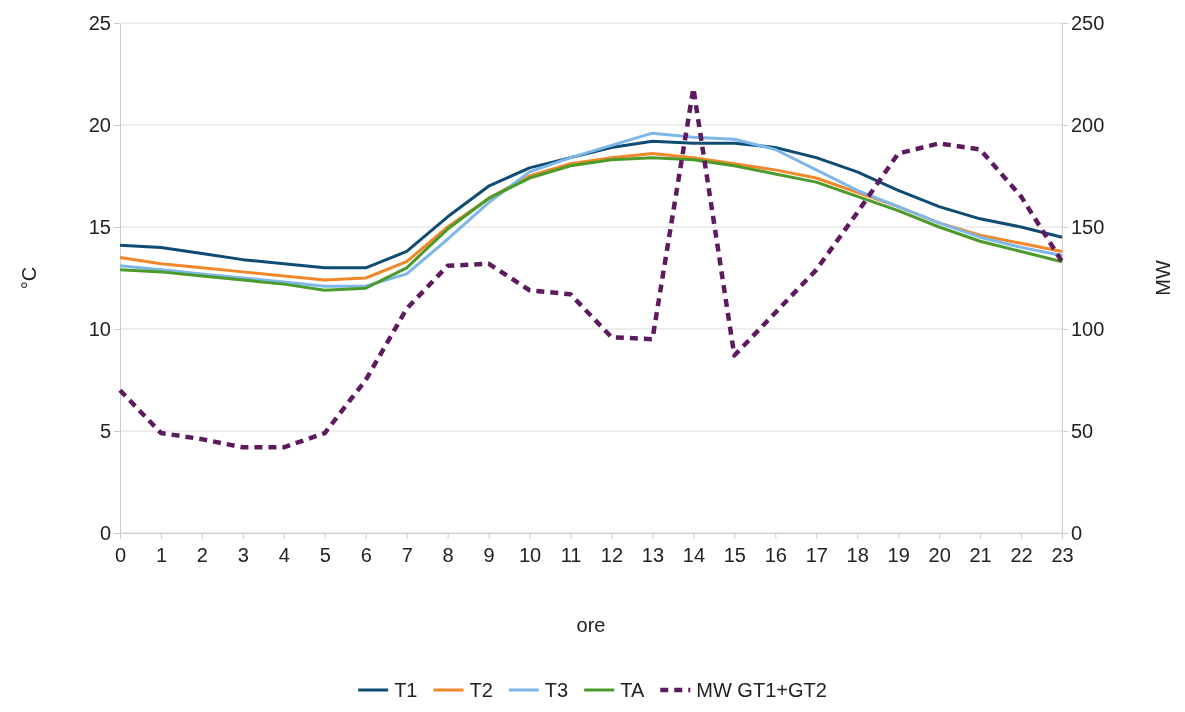 The height and width of the screenshot is (712, 1185). What do you see at coordinates (1082, 430) in the screenshot?
I see `y2-tick-label: 50` at bounding box center [1082, 430].